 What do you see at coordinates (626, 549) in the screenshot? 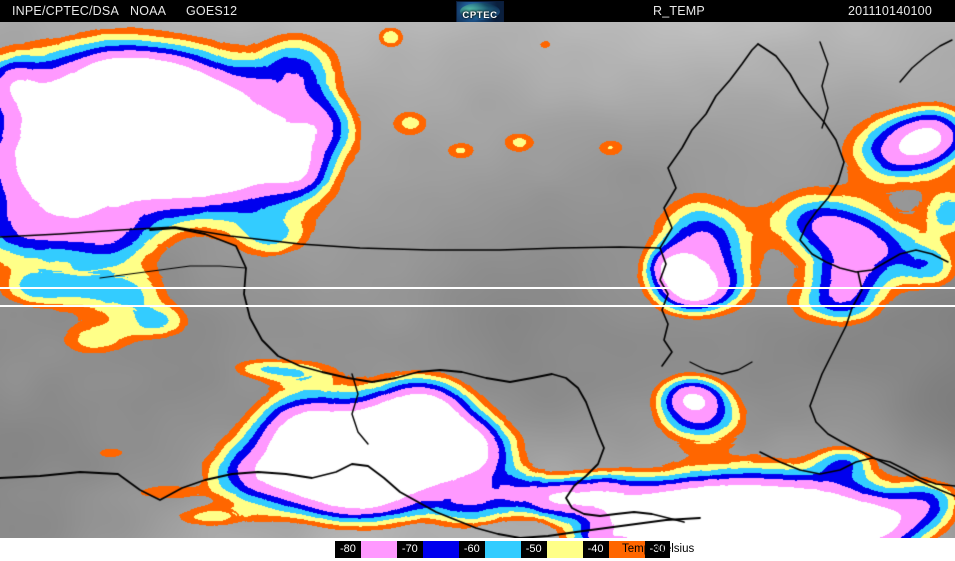
I see `legend-swatch-orange` at bounding box center [626, 549].